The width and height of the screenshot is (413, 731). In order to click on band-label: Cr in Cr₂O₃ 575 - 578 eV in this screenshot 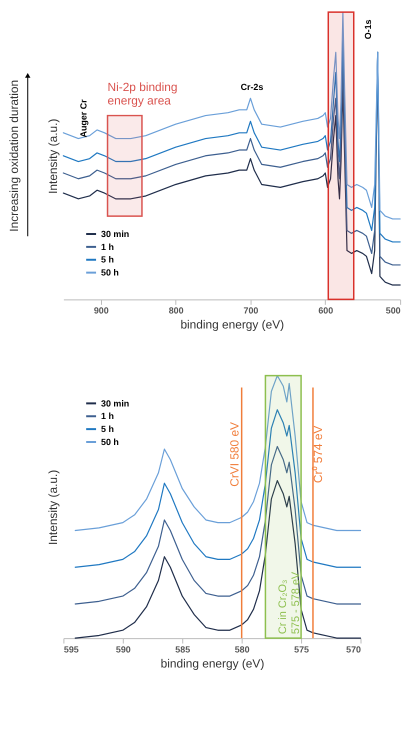, I will do `click(289, 602)`.